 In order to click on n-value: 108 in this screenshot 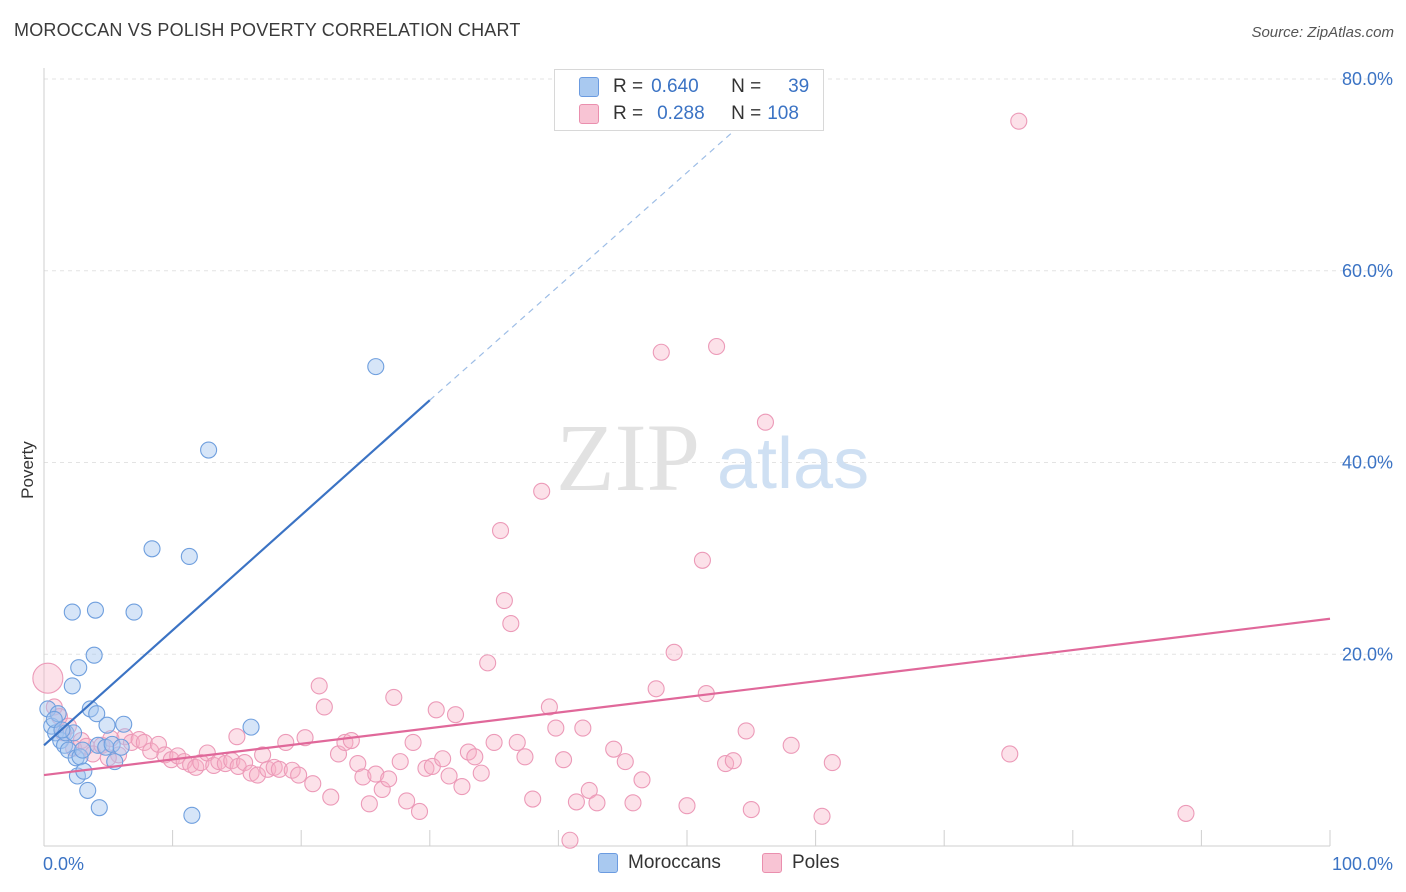, I will do `click(783, 113)`.